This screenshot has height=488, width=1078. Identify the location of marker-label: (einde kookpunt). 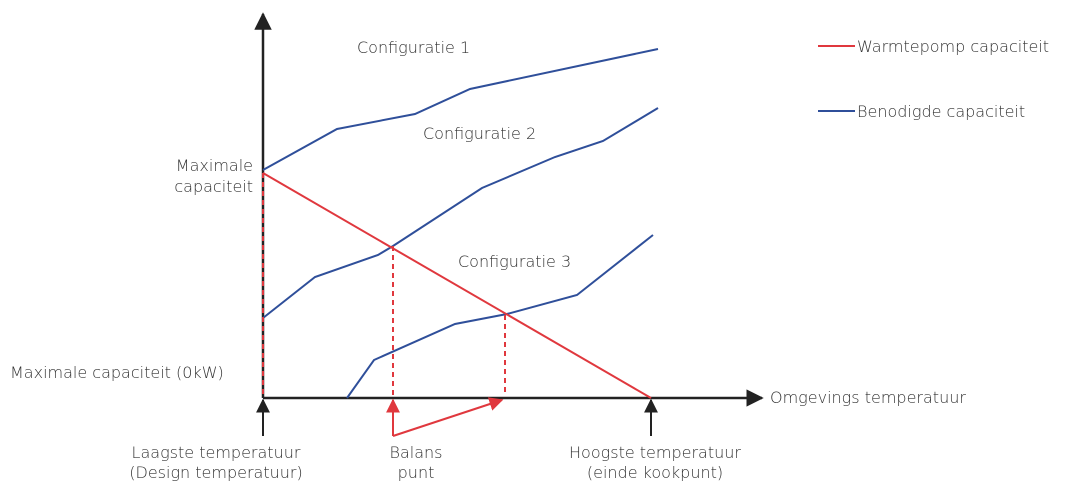
(655, 472).